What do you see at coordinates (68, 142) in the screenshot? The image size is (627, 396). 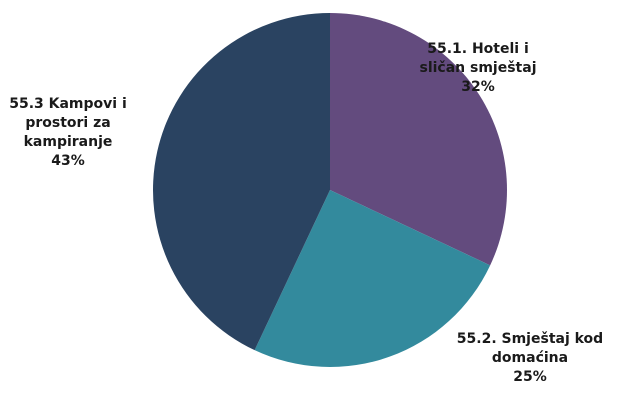 I see `label-kampovi-line-3: kampiranje` at bounding box center [68, 142].